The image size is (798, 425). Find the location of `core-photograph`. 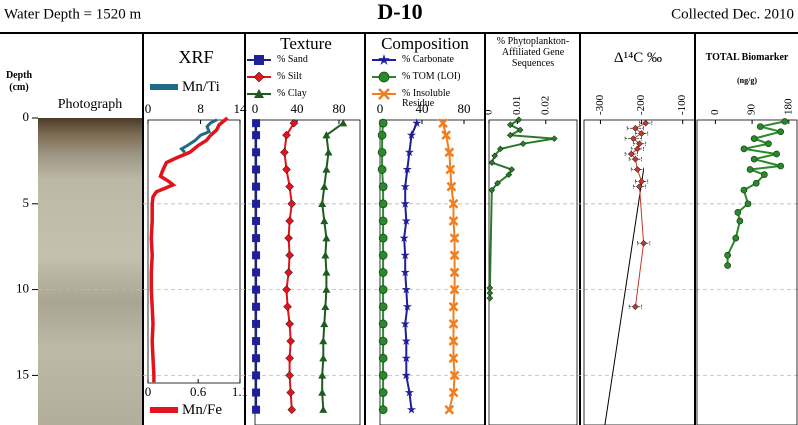

core-photograph is located at coordinates (90, 271).